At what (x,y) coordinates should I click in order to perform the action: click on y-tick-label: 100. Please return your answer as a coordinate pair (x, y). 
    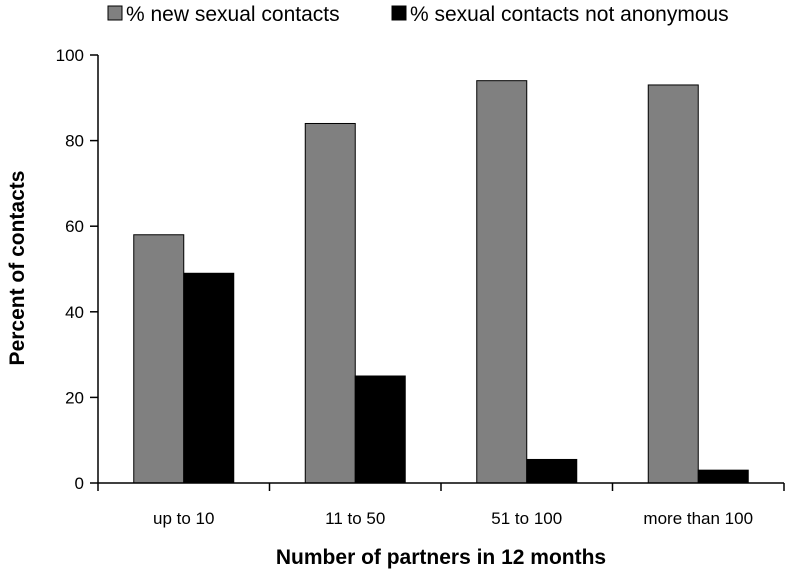
    Looking at the image, I should click on (70, 55).